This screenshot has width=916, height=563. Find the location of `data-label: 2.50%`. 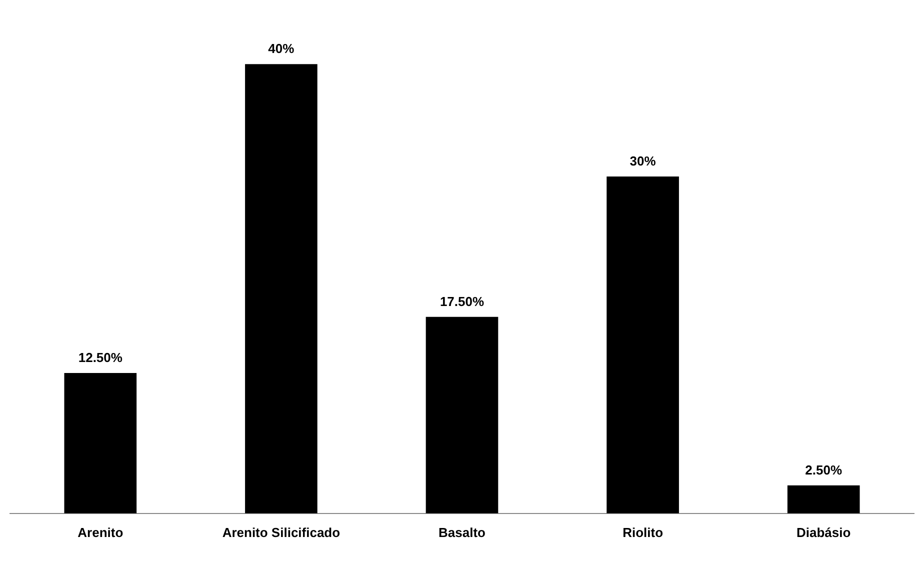

data-label: 2.50% is located at coordinates (823, 470).